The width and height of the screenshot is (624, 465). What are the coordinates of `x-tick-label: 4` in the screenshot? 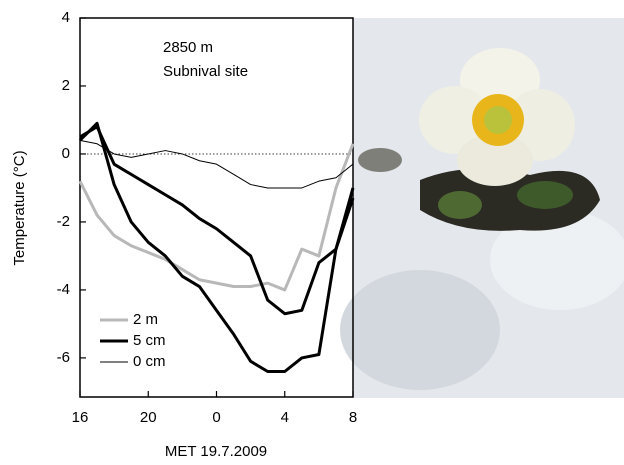 It's located at (285, 417).